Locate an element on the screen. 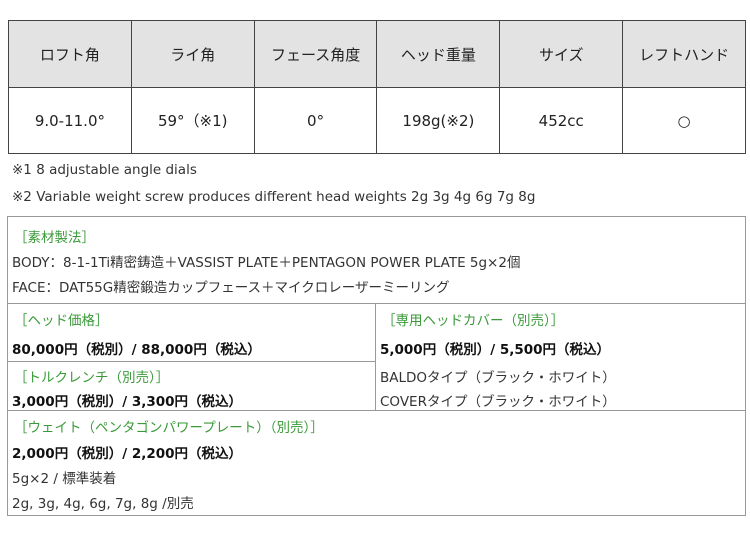 The image size is (750, 533). cover-type-cover: COVERタイプ（ブラック・ホワイト） is located at coordinates (498, 402).